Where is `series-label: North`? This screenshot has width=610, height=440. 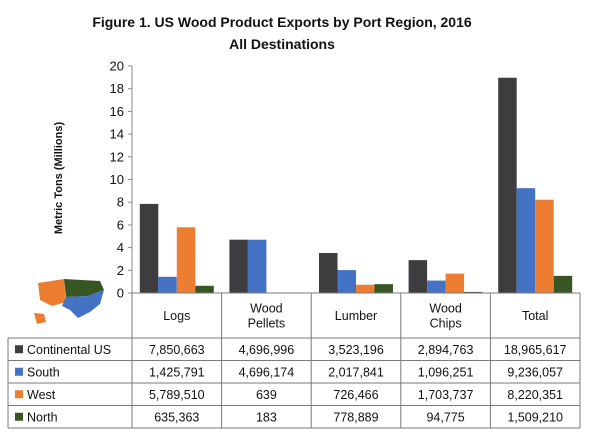 series-label: North is located at coordinates (42, 417).